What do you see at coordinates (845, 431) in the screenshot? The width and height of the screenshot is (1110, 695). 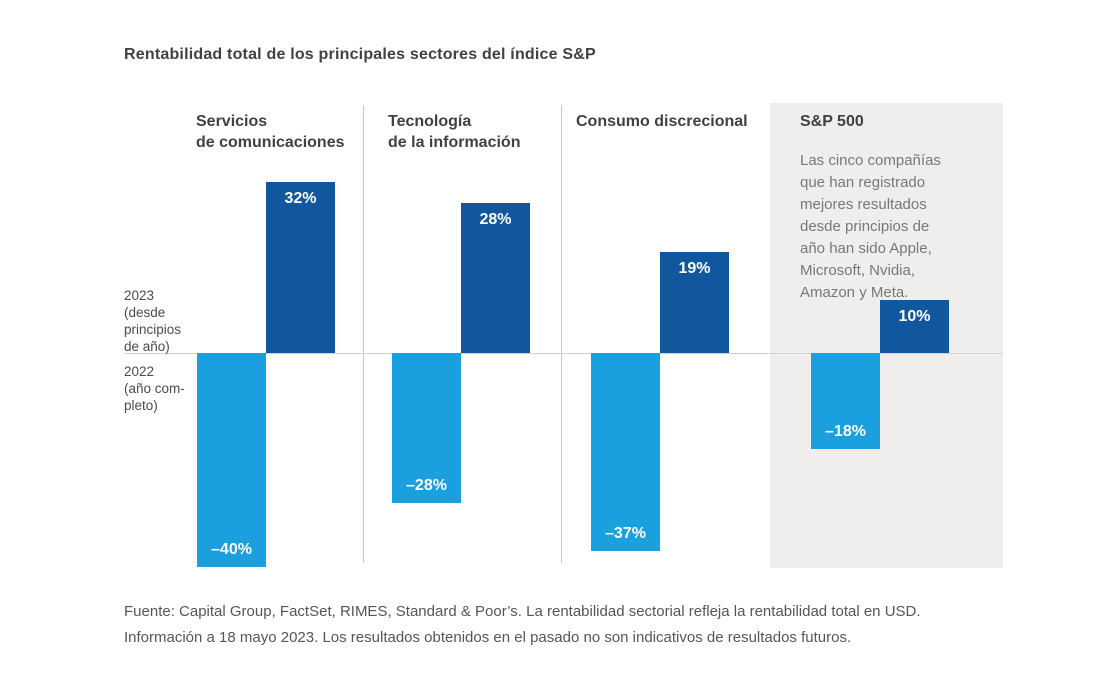 I see `bar-value-label: –18%` at bounding box center [845, 431].